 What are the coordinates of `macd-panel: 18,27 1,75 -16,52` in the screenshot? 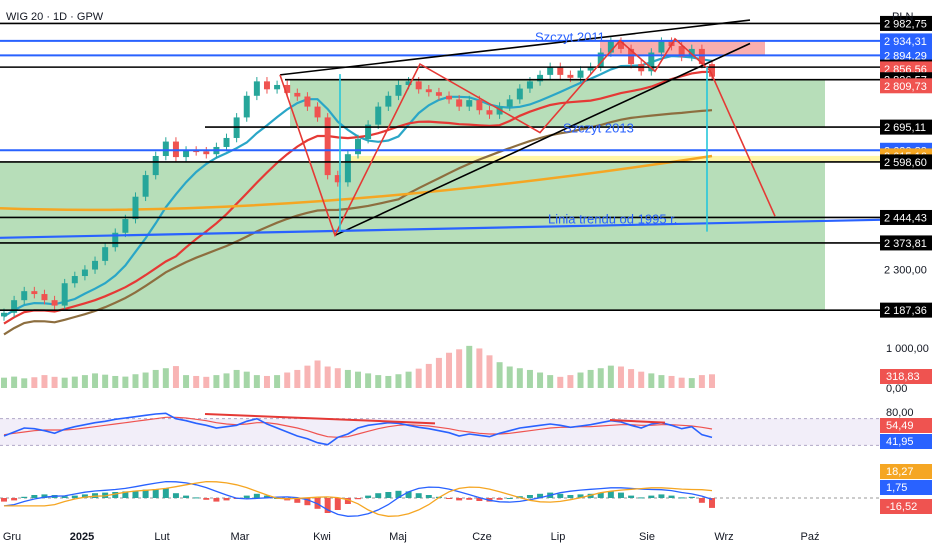 It's located at (466, 490).